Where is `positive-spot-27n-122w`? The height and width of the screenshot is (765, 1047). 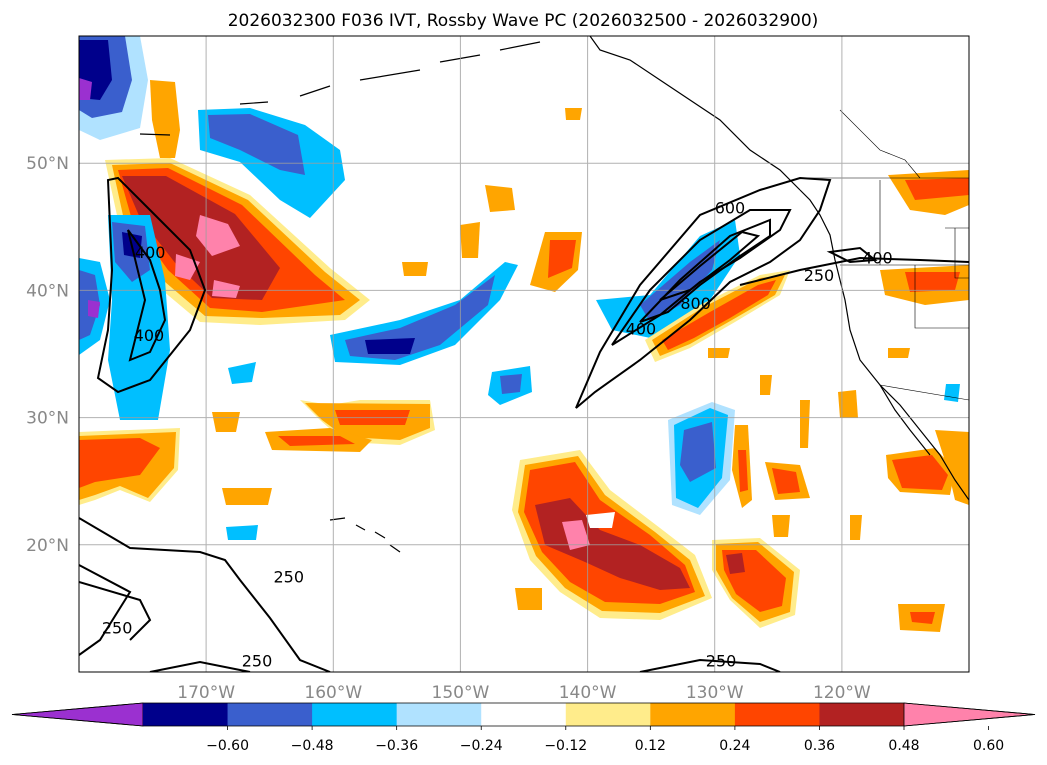 positive-spot-27n-122w is located at coordinates (805, 424).